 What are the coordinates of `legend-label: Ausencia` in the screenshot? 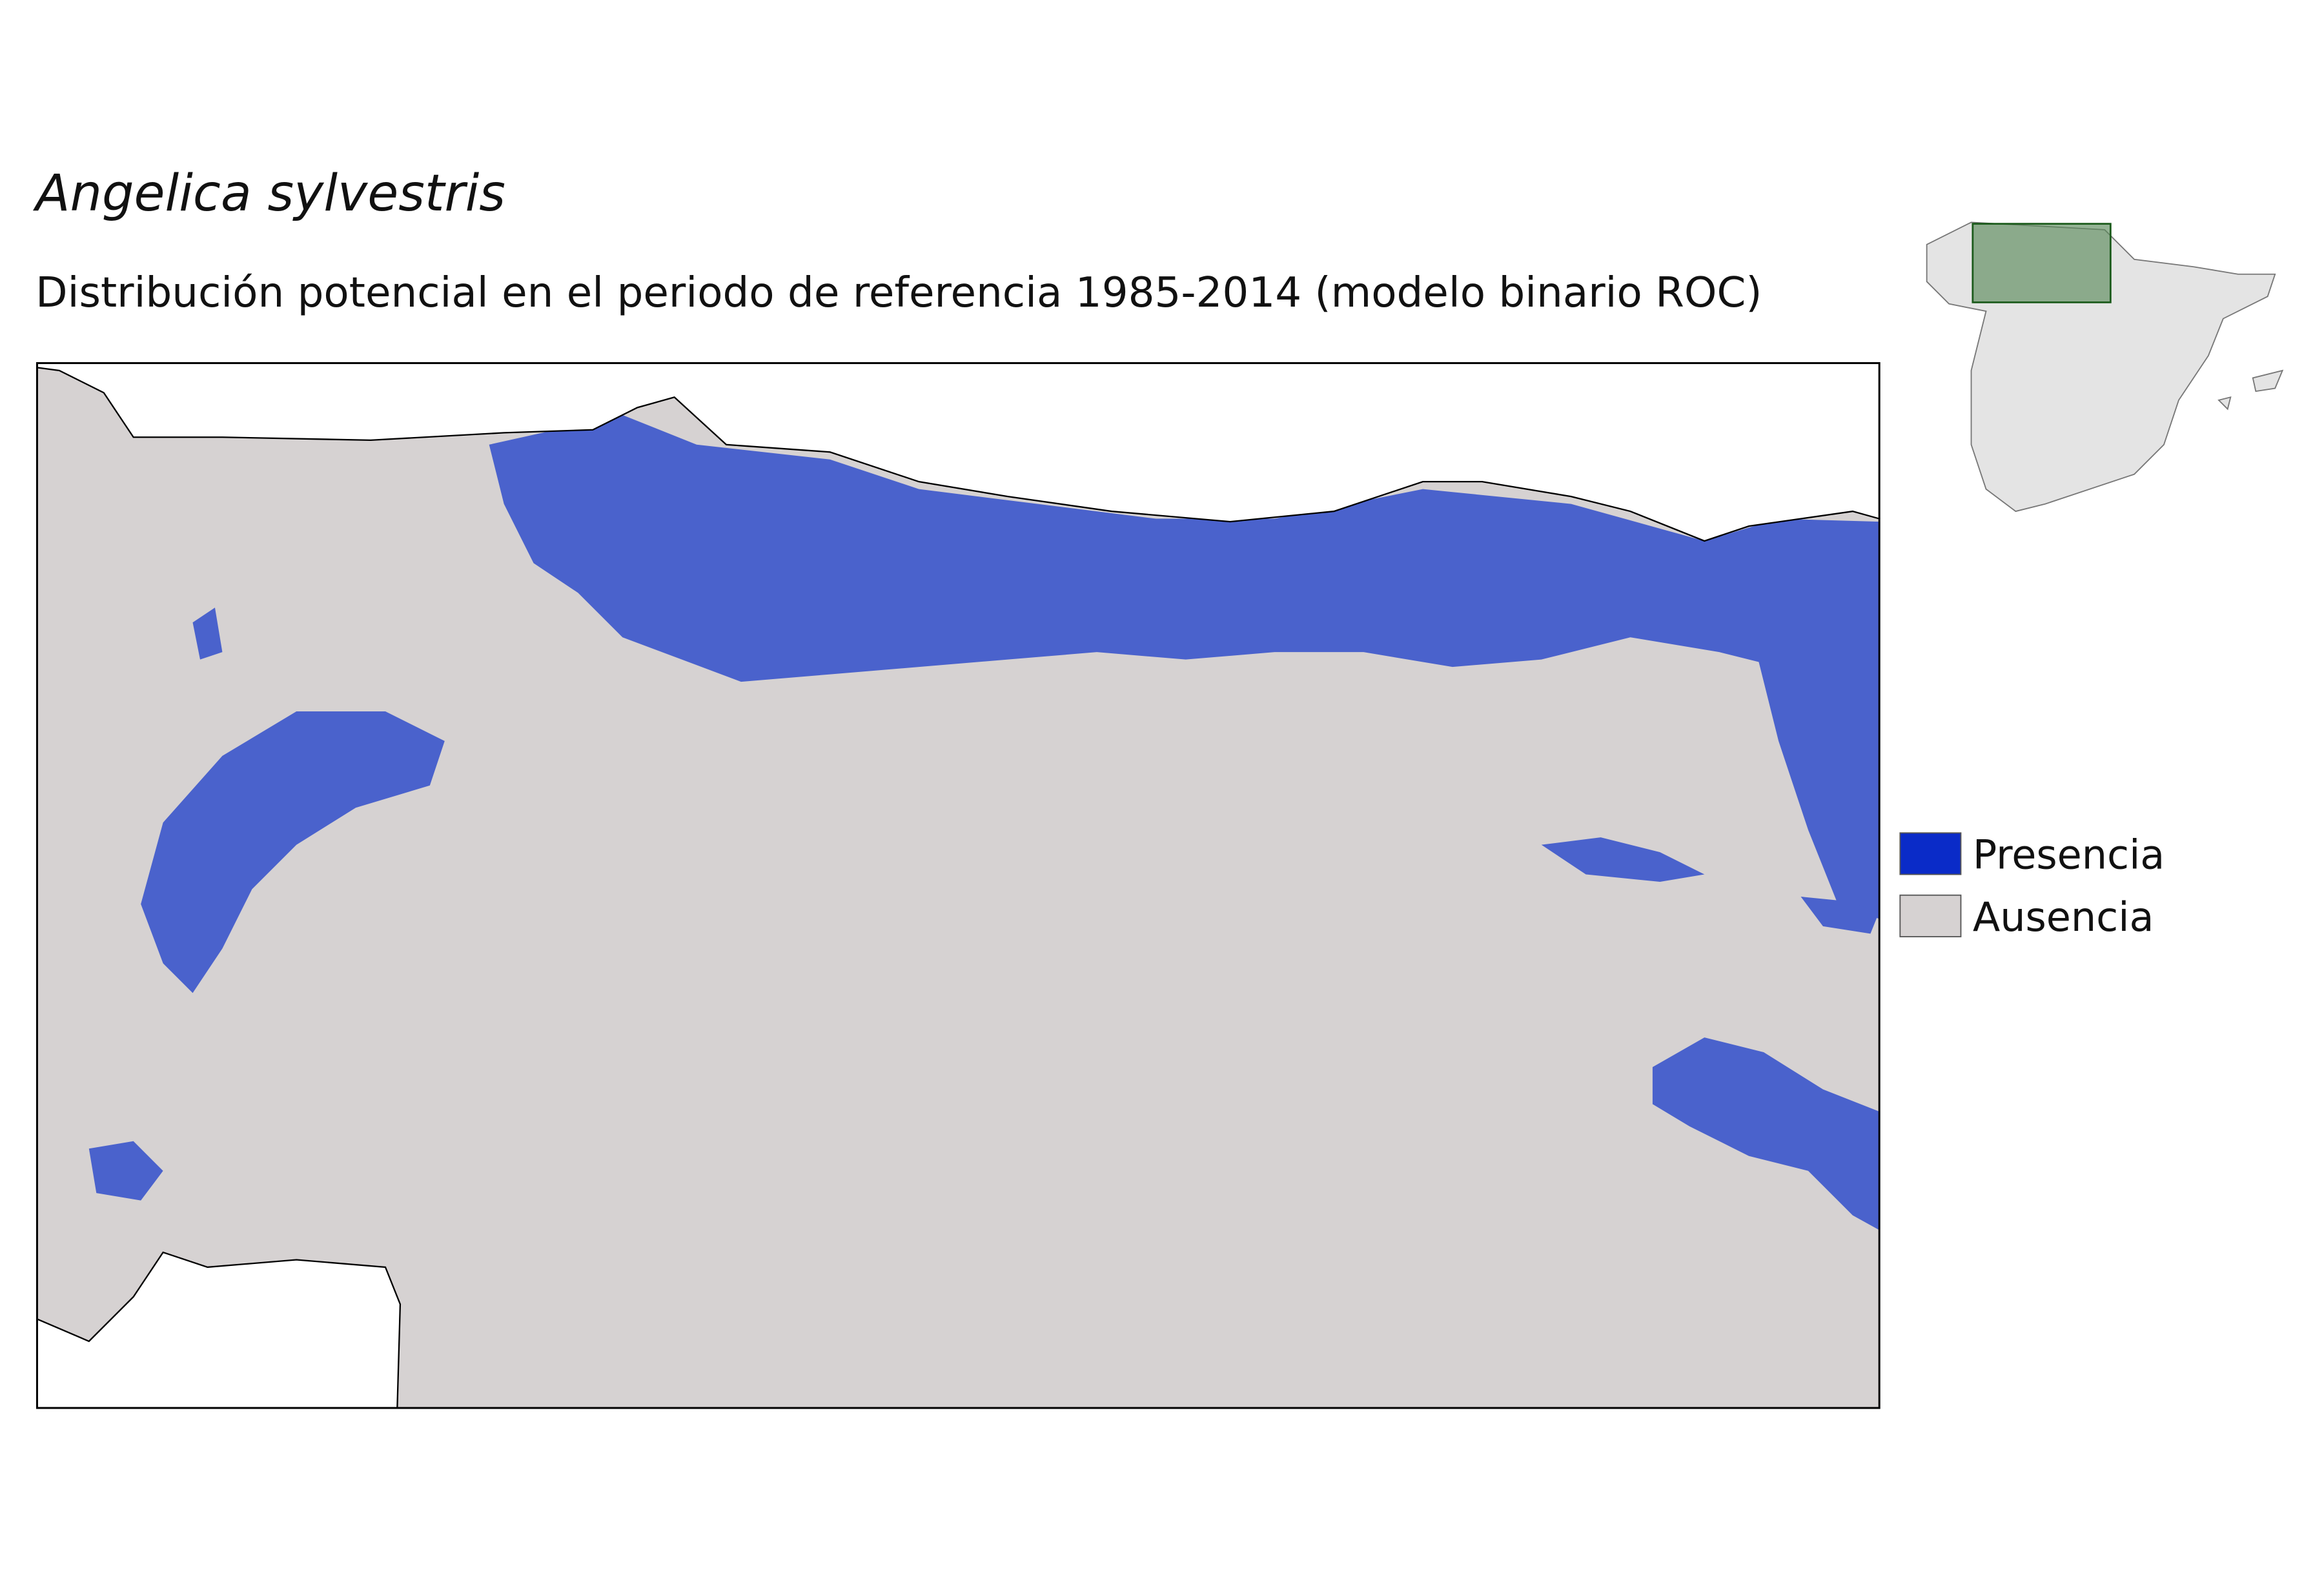 It's located at (2063, 917).